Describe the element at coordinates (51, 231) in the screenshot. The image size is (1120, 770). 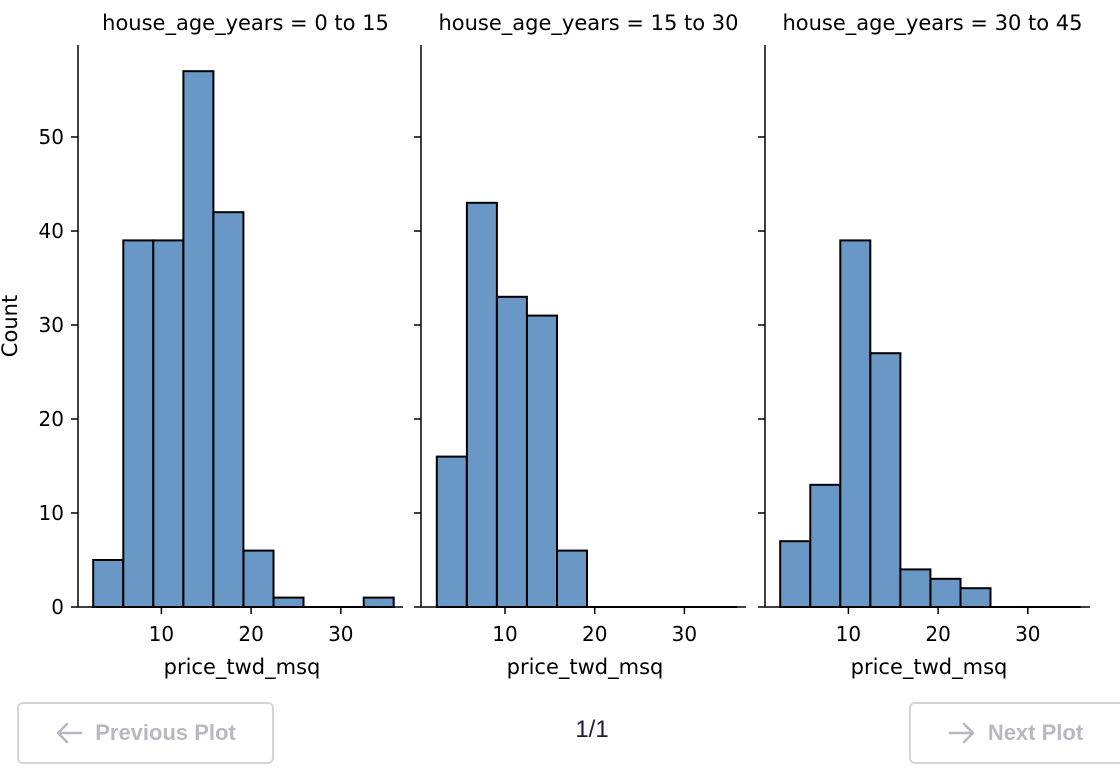
I see `y-tick-label: 40` at that location.